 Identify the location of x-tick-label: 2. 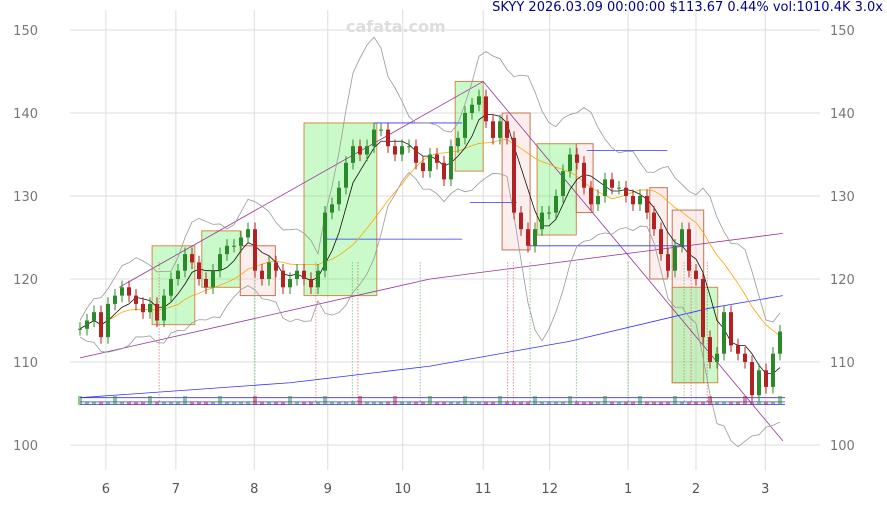
(696, 489).